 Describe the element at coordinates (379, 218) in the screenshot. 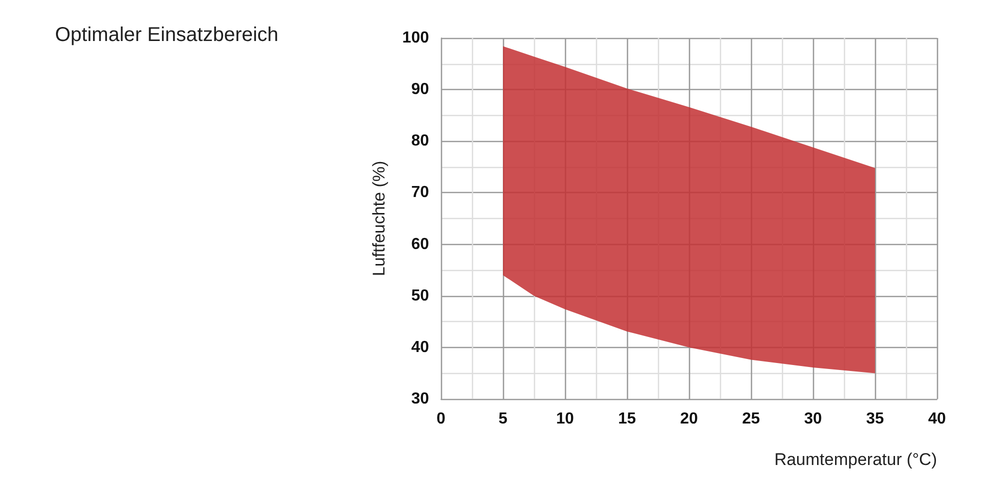

I see `y-axis-title: Luftfeuchte (%)` at that location.